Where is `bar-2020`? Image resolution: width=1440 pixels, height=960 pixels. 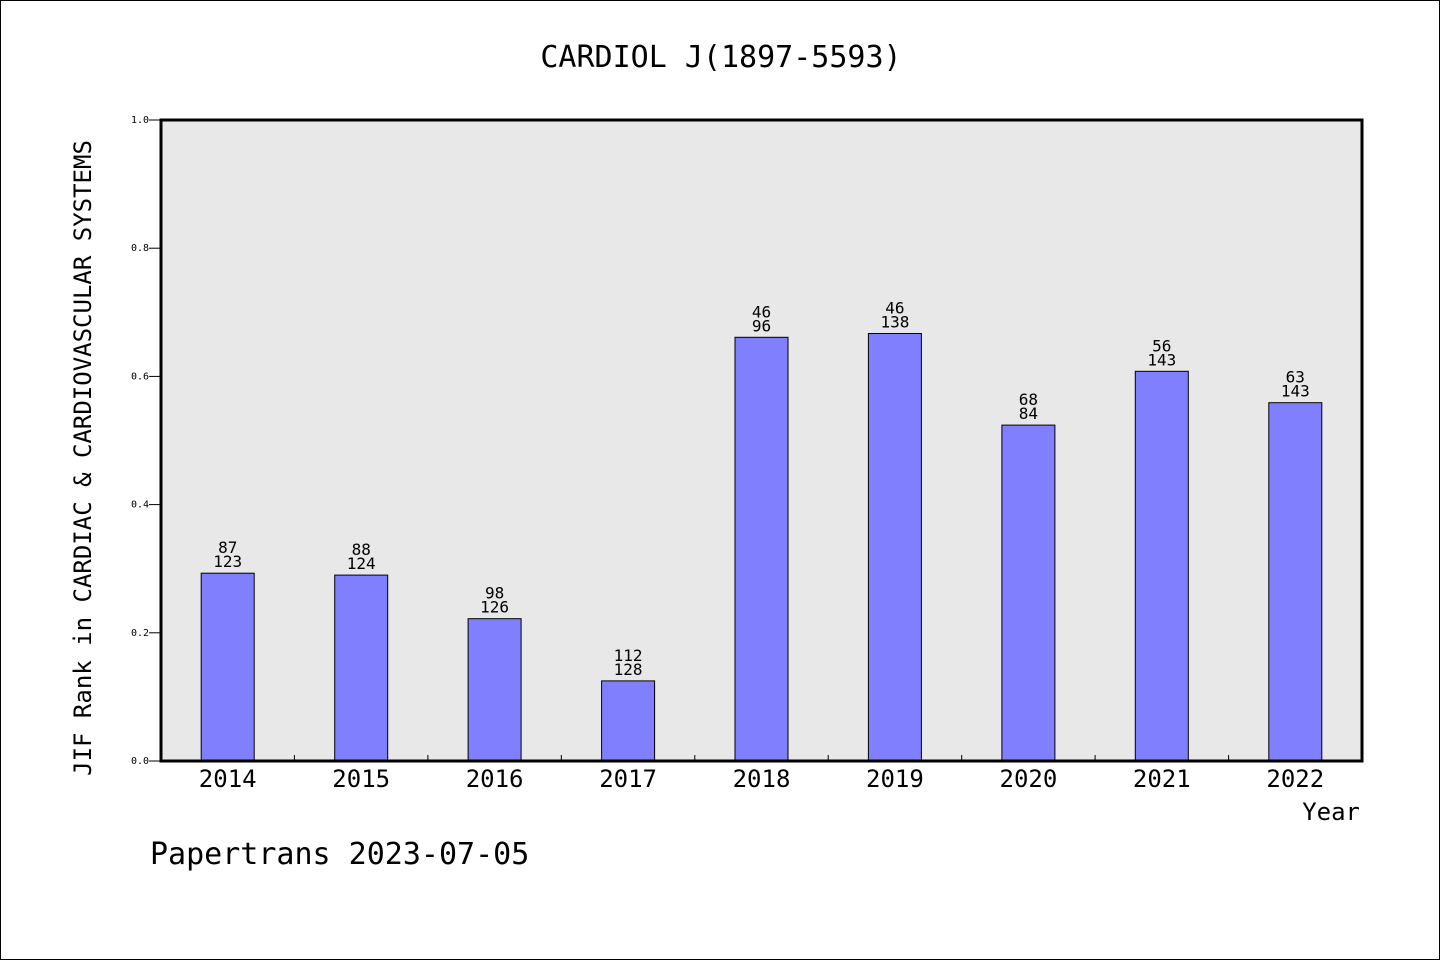 bar-2020 is located at coordinates (1028, 593).